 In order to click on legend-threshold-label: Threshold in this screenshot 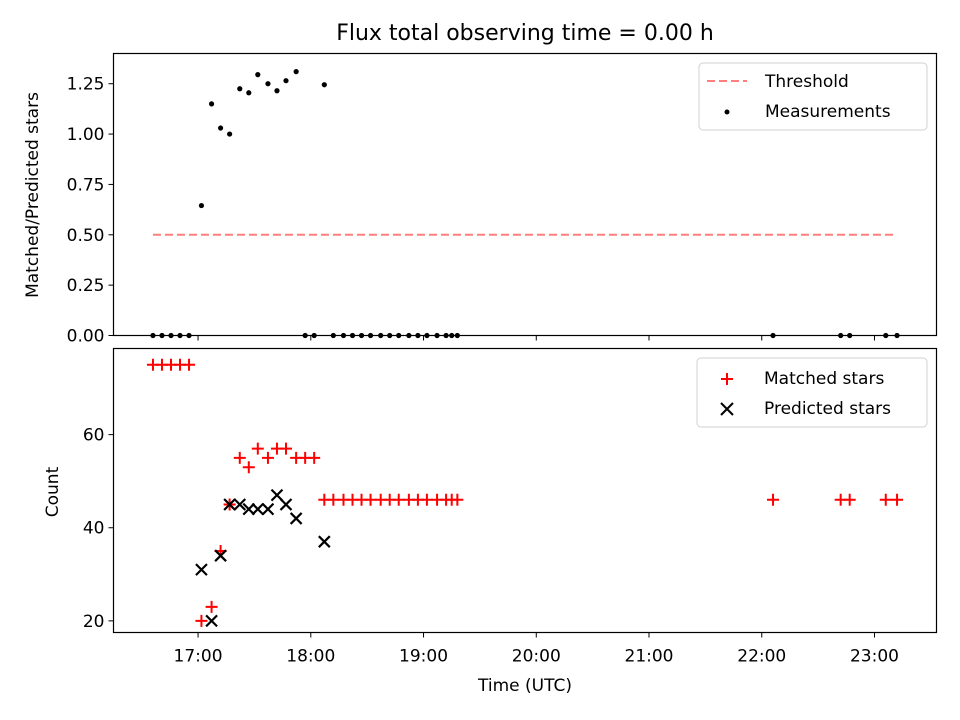, I will do `click(806, 82)`.